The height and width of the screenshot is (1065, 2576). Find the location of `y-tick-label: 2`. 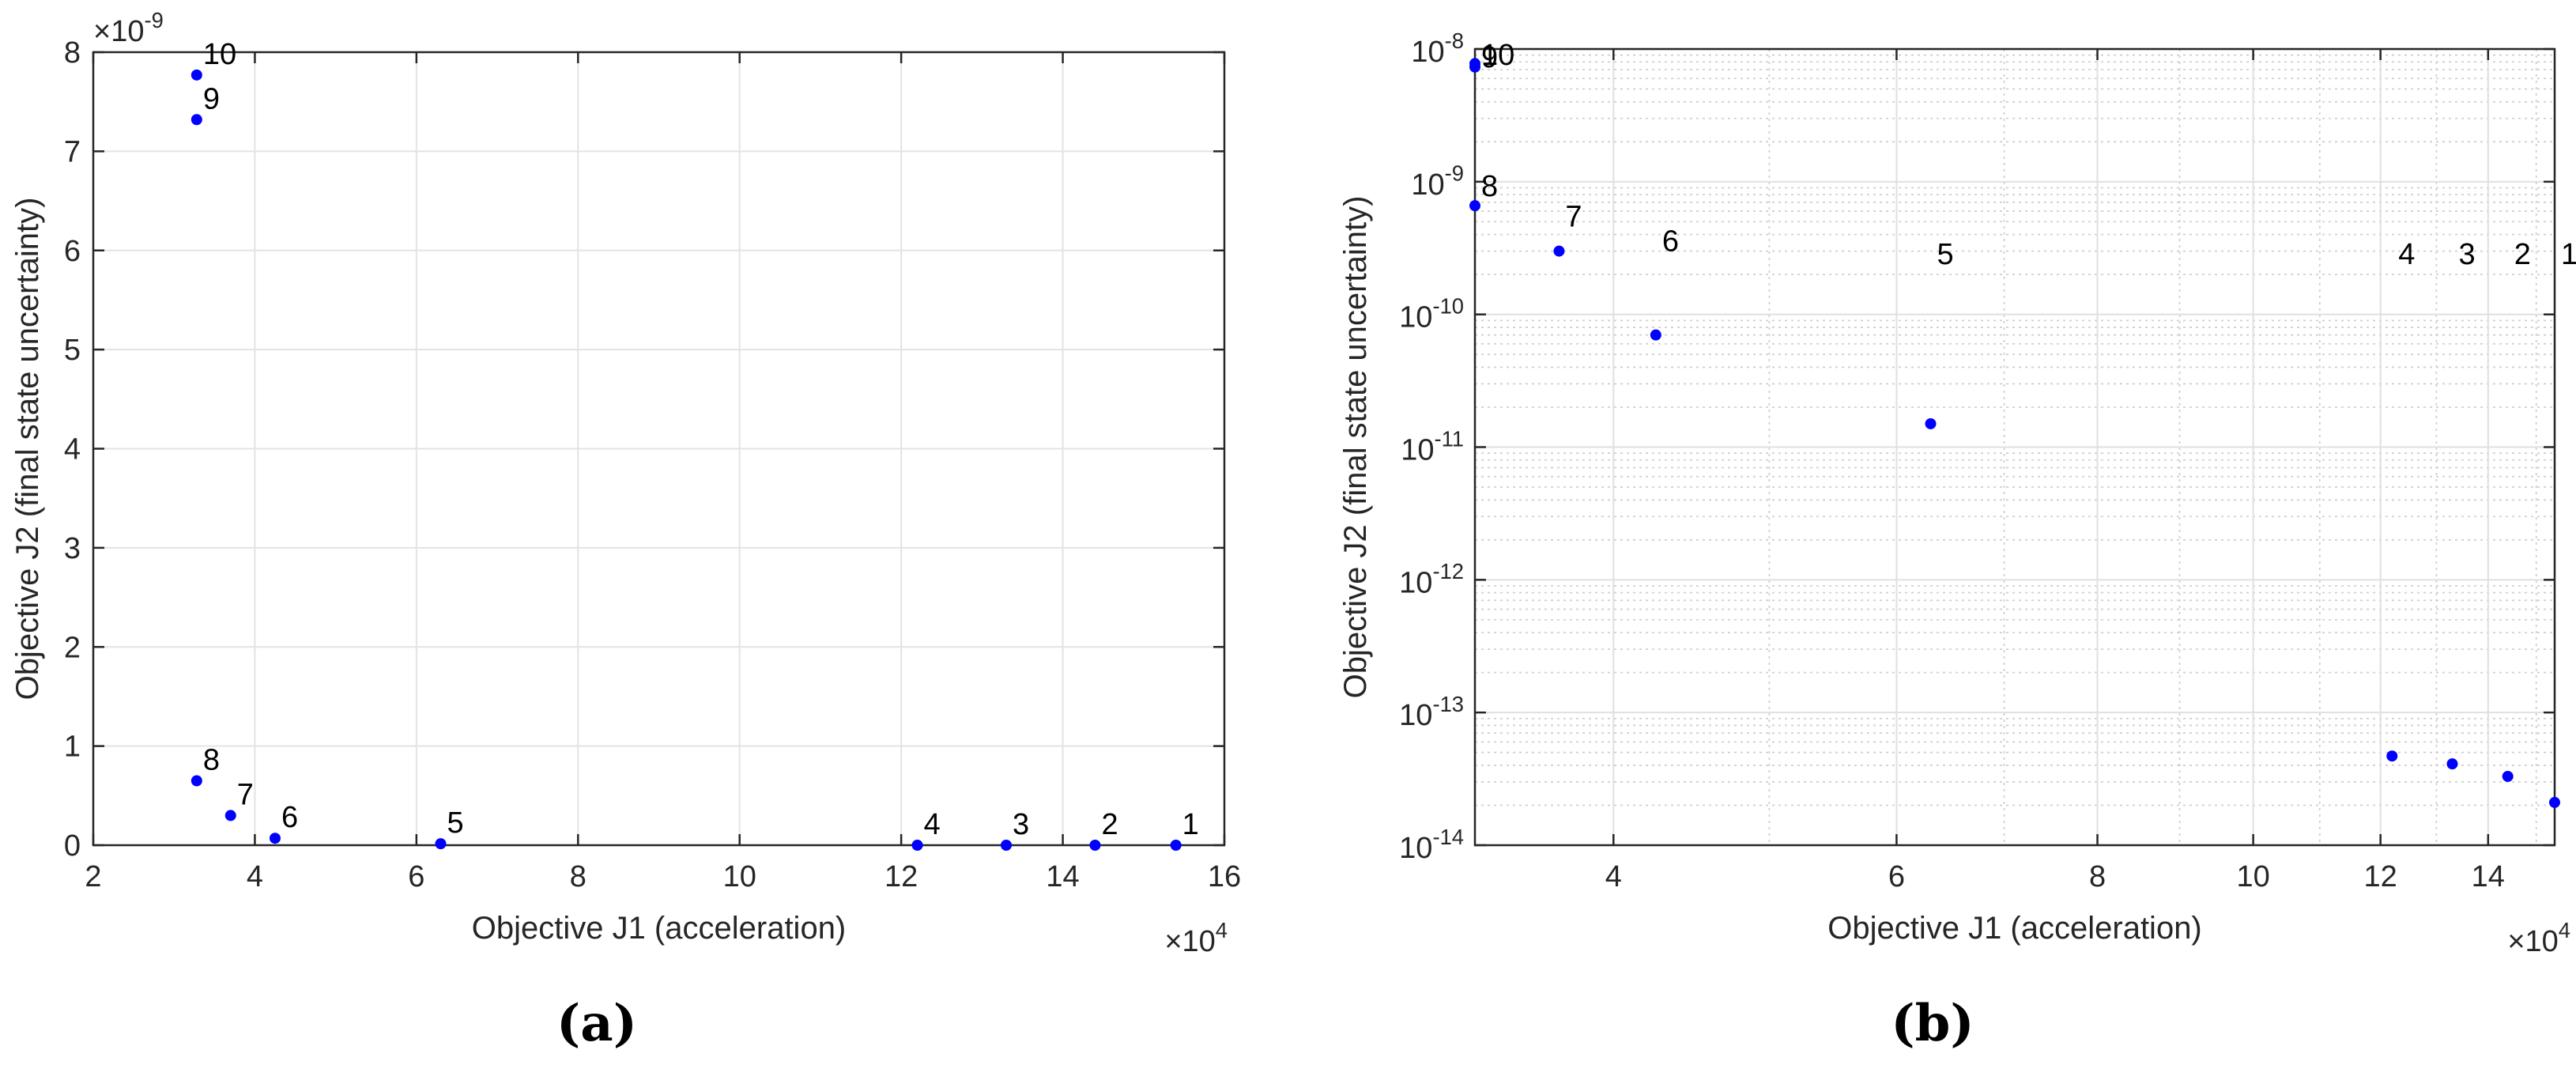

y-tick-label: 2 is located at coordinates (72, 648).